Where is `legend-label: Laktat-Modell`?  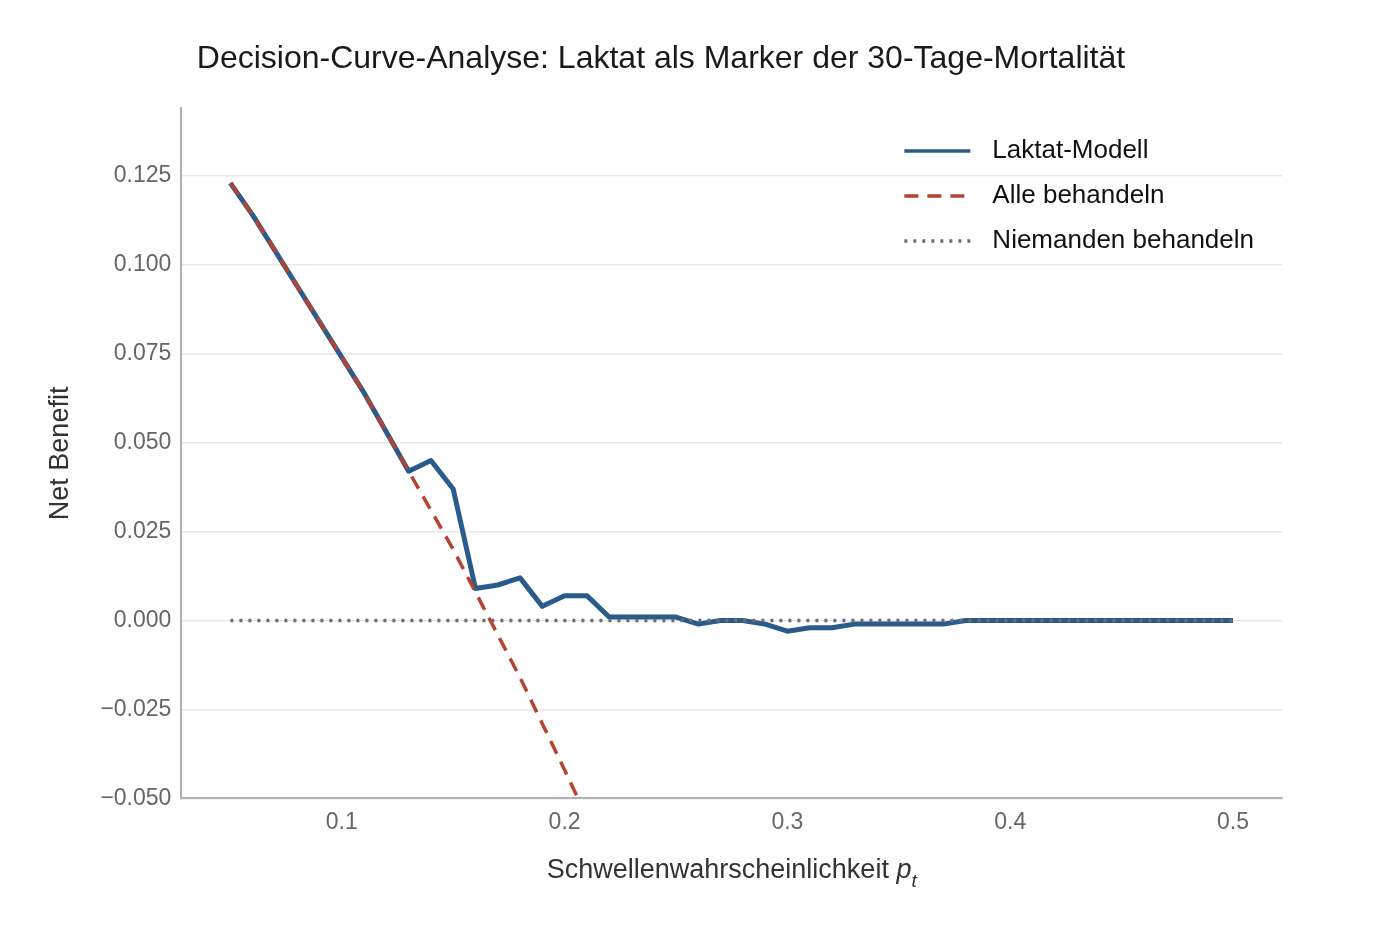 legend-label: Laktat-Modell is located at coordinates (1070, 149).